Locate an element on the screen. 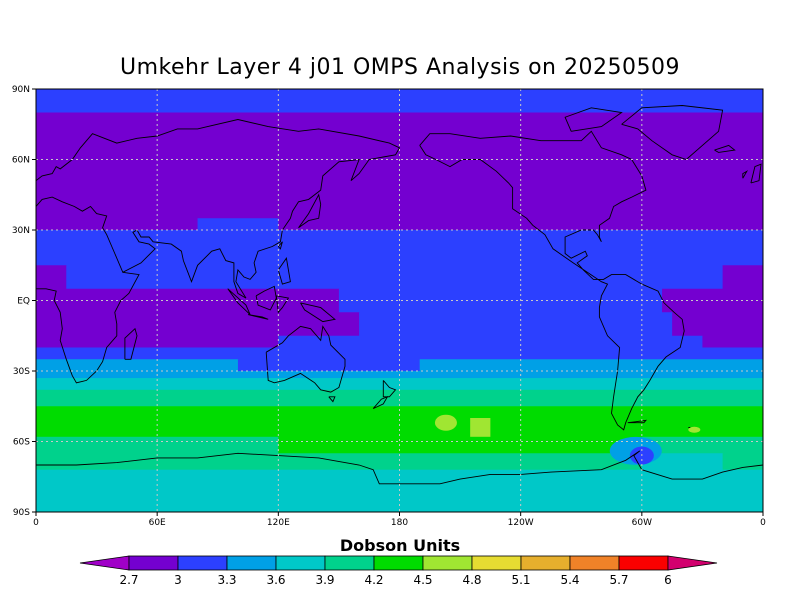 Image resolution: width=800 pixels, height=600 pixels. colorbar-label: 6 is located at coordinates (668, 580).